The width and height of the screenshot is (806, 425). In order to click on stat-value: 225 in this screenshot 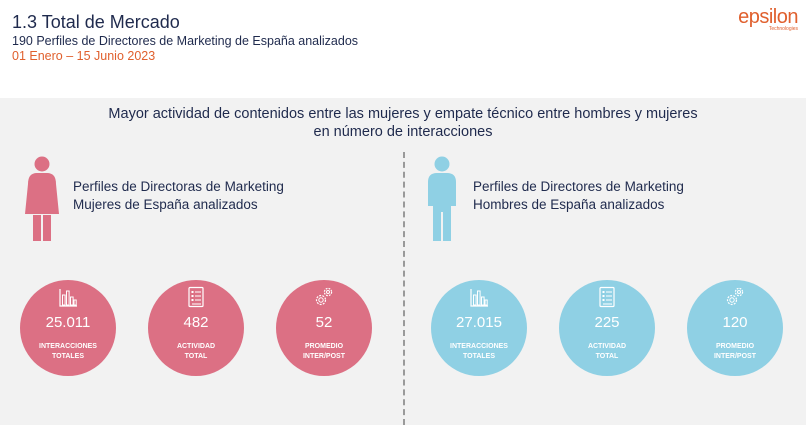, I will do `click(607, 322)`.